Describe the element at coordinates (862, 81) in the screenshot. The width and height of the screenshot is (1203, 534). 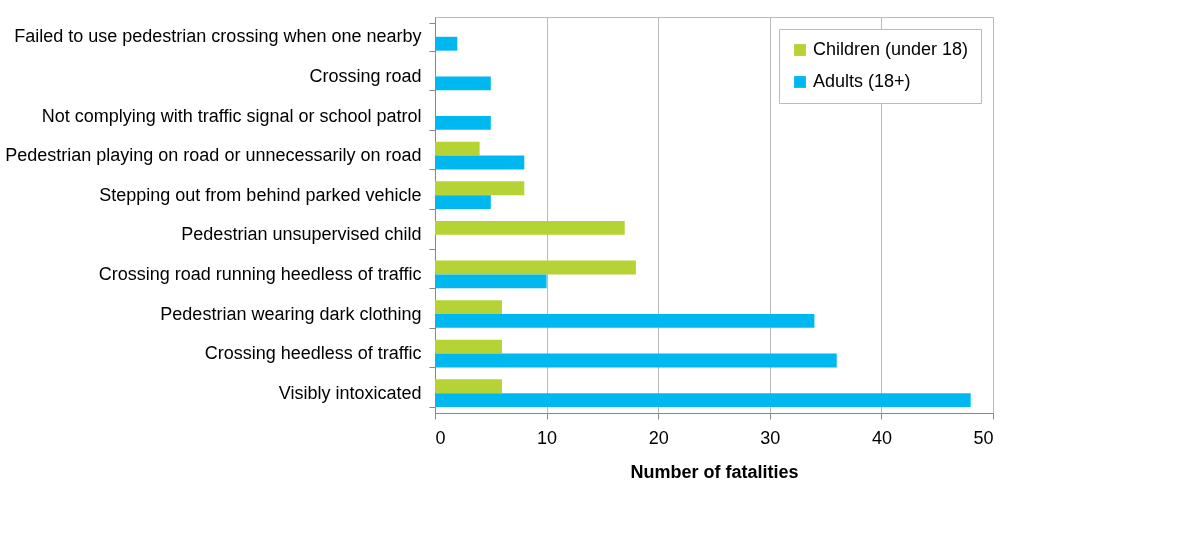
I see `legend-label: Adults (18+)` at that location.